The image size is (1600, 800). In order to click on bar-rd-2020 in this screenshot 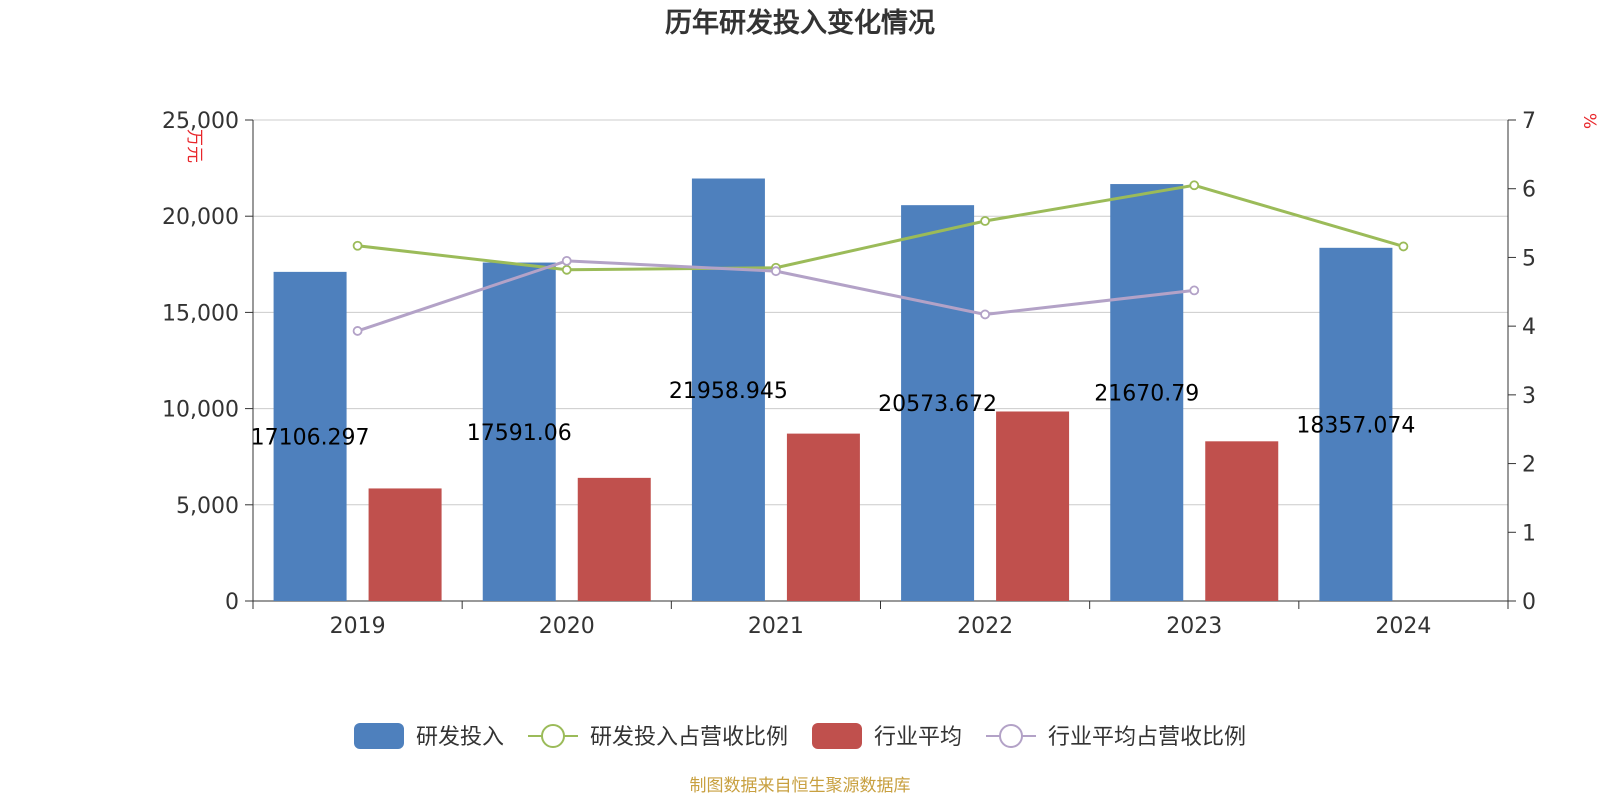, I will do `click(519, 431)`.